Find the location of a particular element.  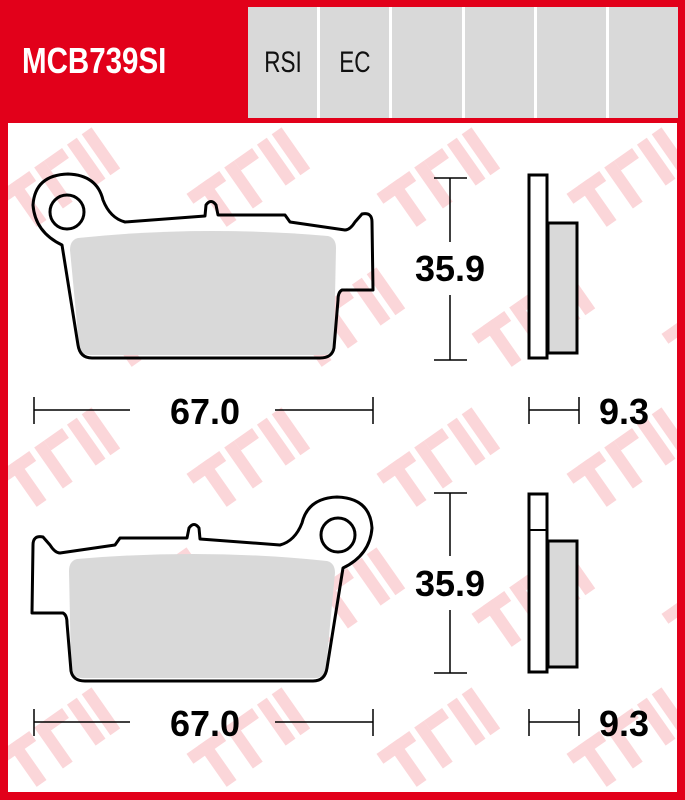

friction-material is located at coordinates (203, 292).